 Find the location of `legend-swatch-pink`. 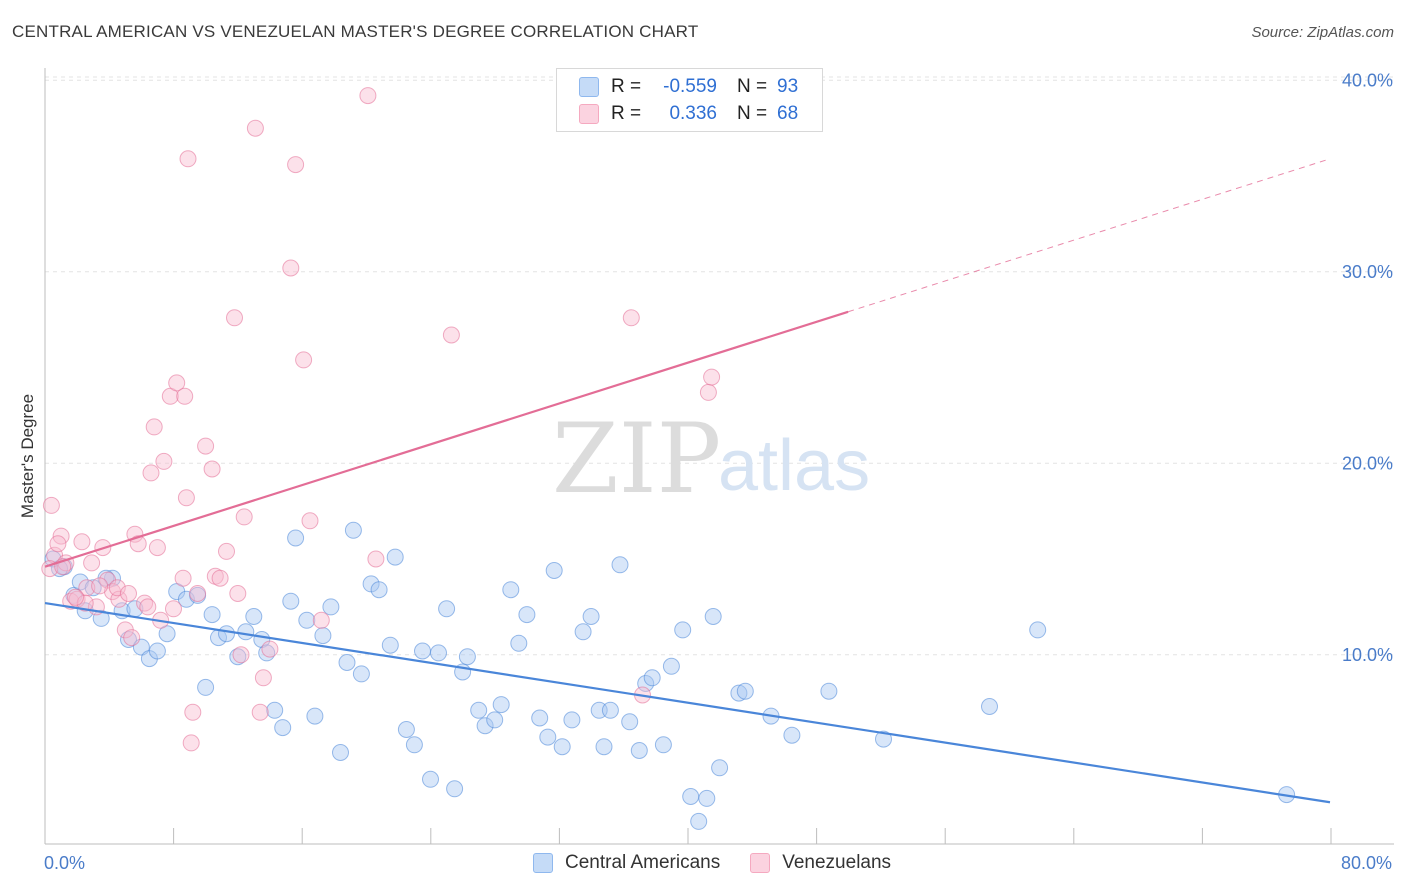

legend-swatch-pink is located at coordinates (589, 114).